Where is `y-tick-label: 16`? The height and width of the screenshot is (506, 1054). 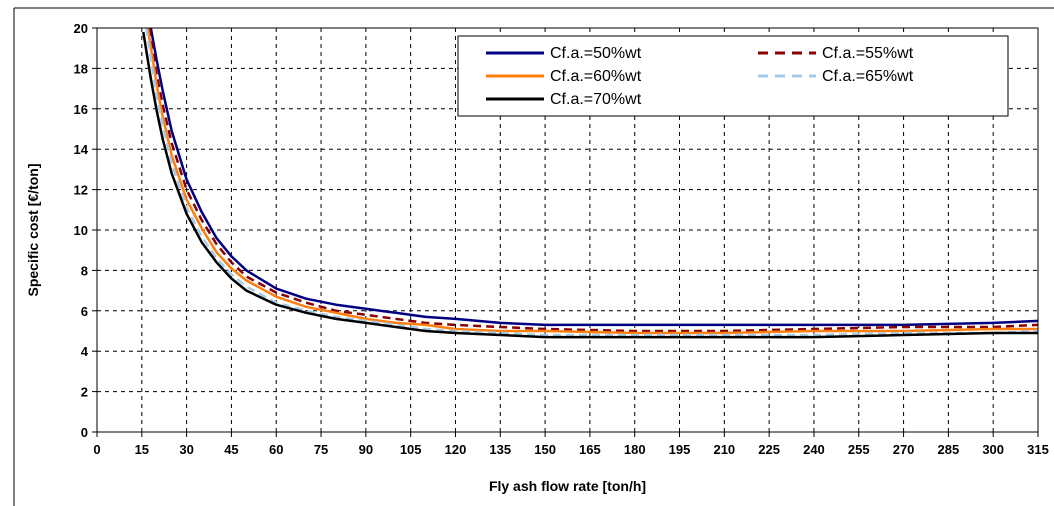 y-tick-label: 16 is located at coordinates (81, 109).